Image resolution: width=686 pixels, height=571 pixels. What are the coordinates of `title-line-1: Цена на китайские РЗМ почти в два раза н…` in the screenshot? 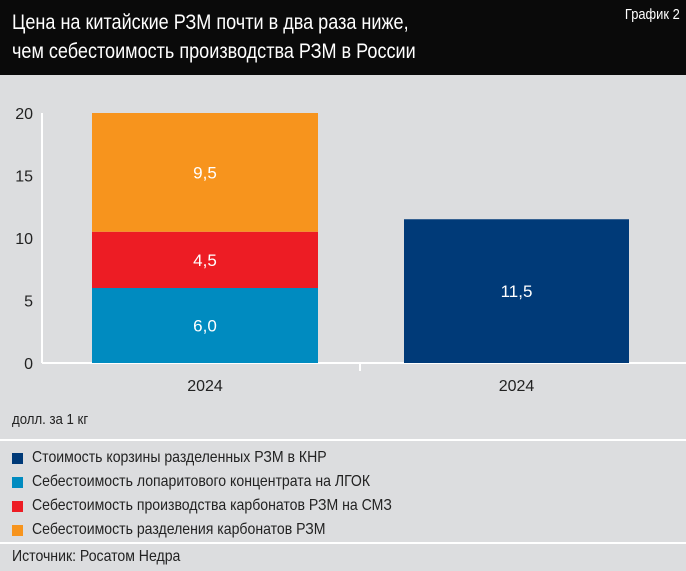 It's located at (210, 22).